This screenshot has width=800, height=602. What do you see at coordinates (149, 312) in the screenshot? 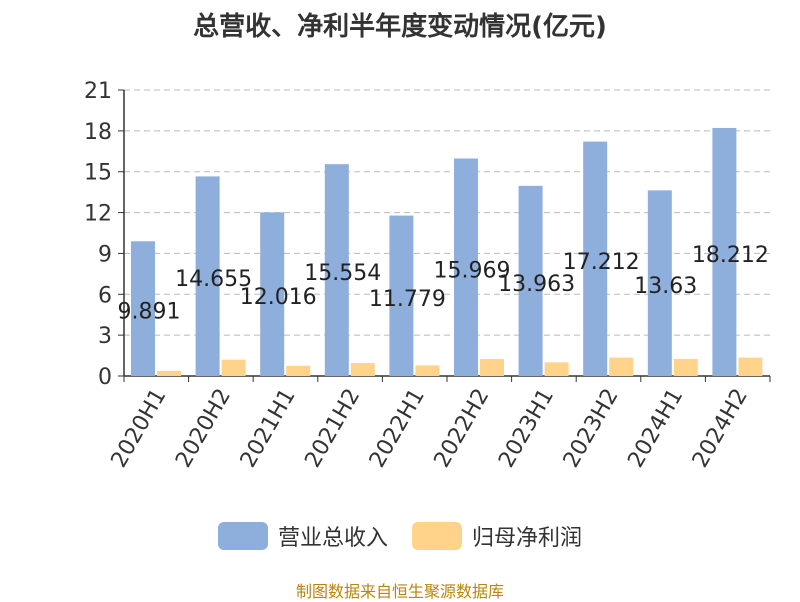
I see `data-label-revenue: 9.891` at bounding box center [149, 312].